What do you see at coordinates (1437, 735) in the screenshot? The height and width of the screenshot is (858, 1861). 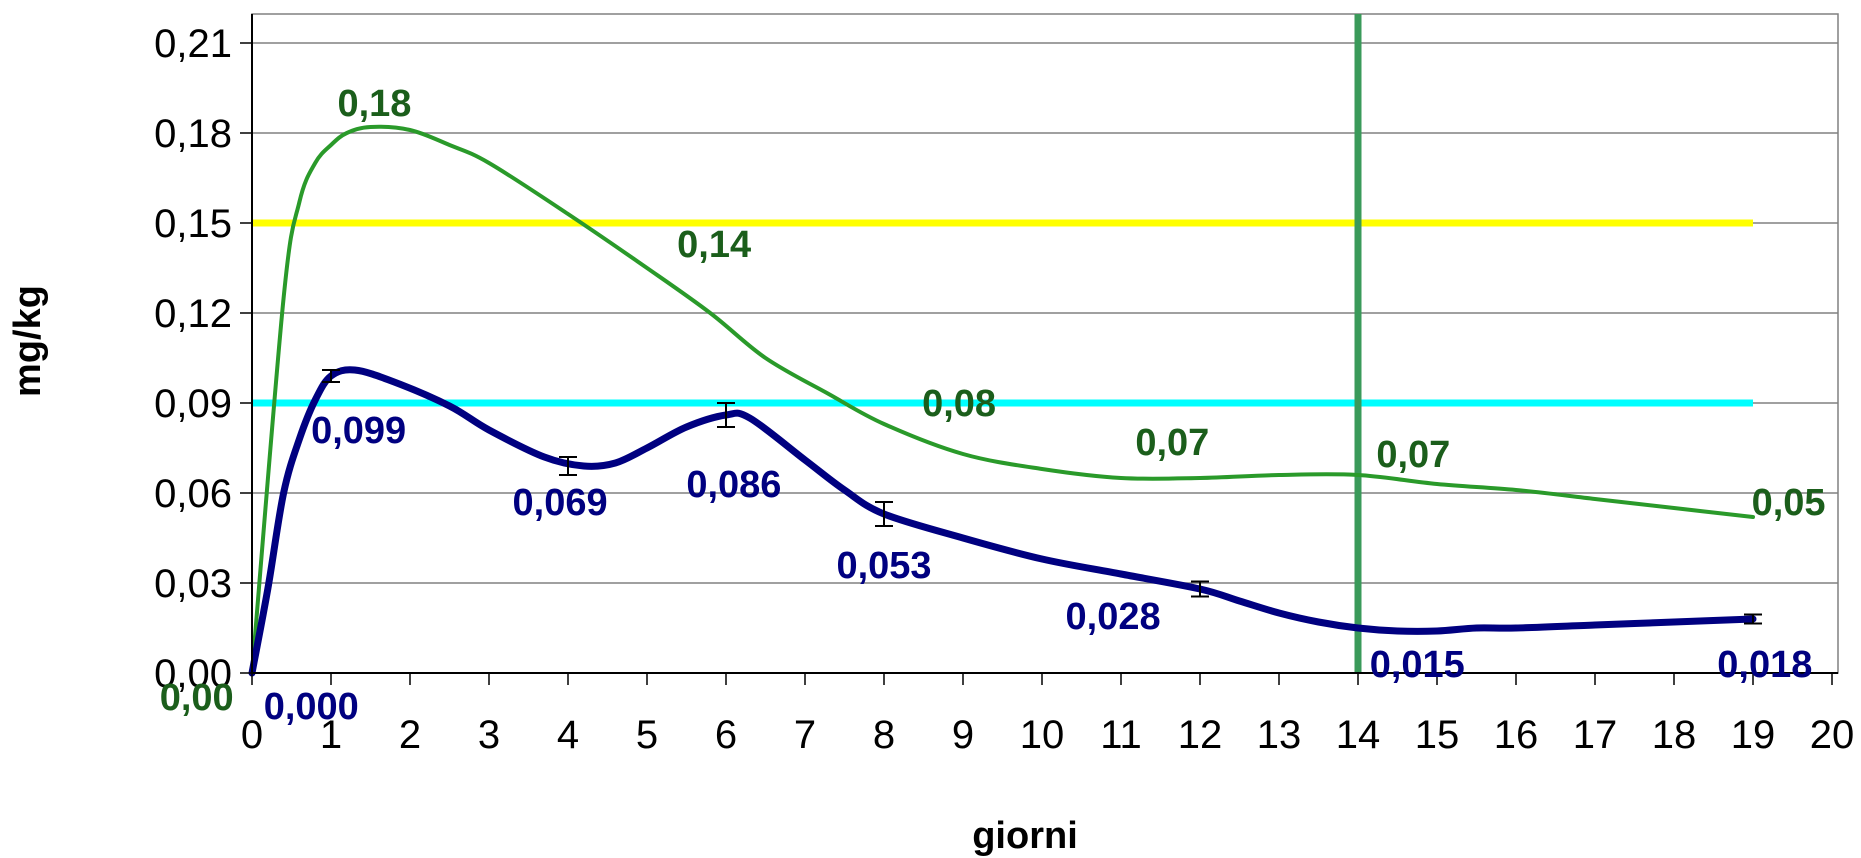 I see `x-tick-label: 15` at bounding box center [1437, 735].